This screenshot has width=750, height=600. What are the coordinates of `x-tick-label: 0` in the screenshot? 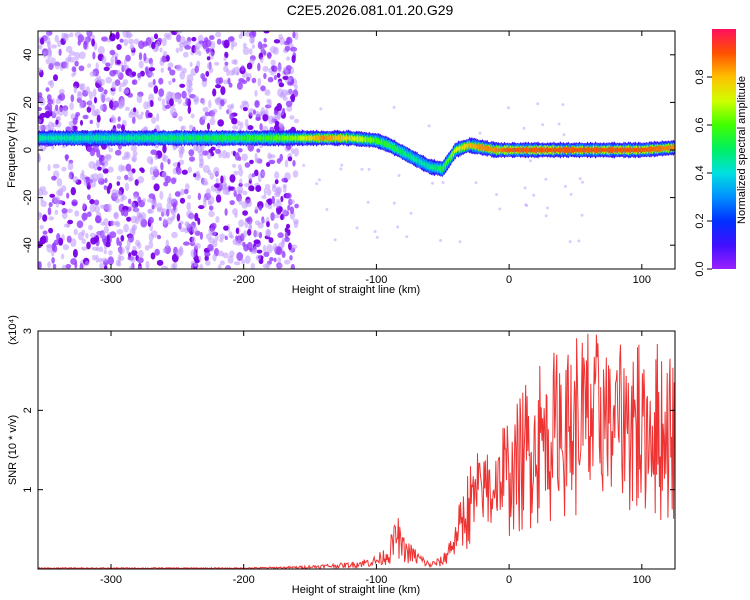 It's located at (509, 280).